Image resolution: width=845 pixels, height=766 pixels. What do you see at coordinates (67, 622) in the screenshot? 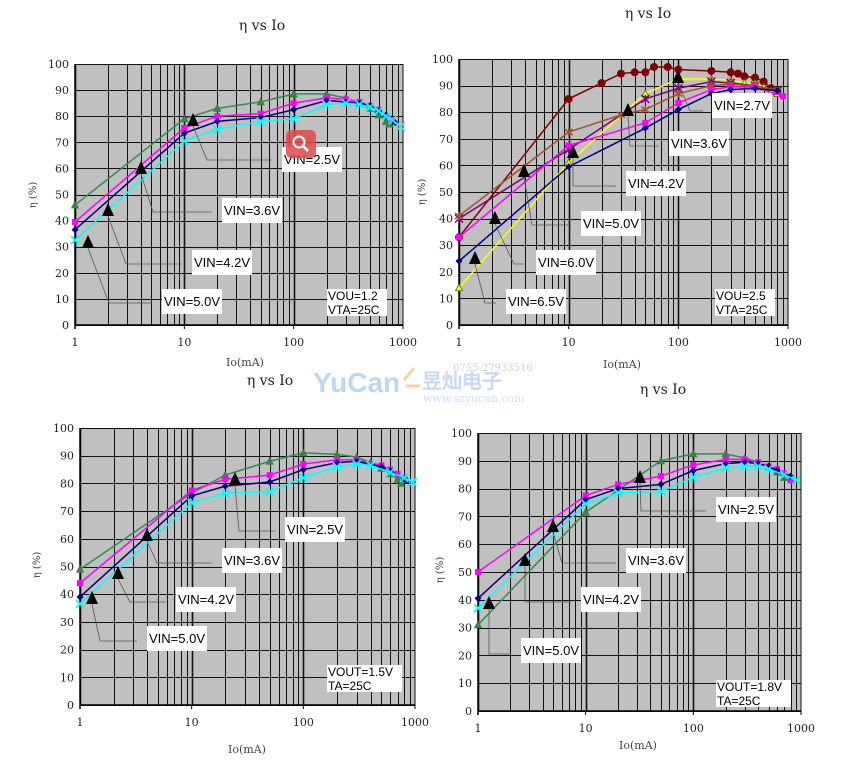
I see `y-tick-label: 30` at bounding box center [67, 622].